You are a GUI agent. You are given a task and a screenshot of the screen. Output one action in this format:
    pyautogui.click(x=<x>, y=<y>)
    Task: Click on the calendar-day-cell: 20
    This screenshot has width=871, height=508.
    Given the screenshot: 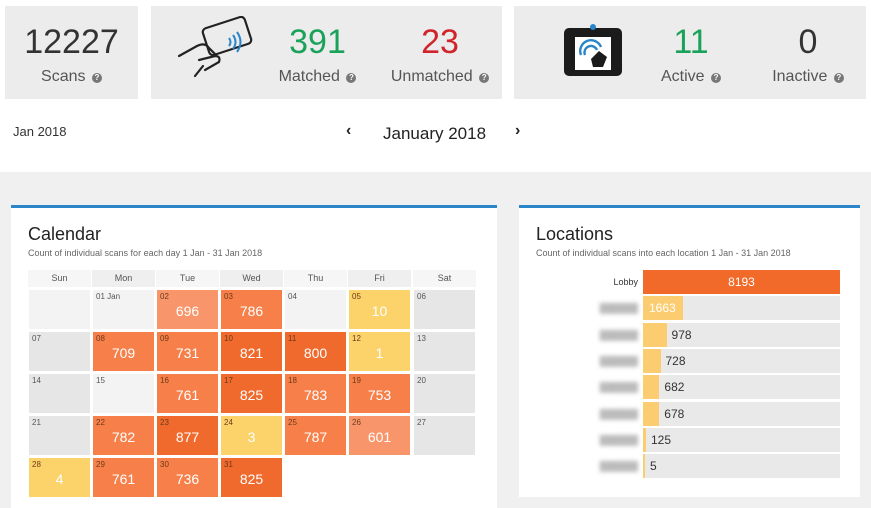 What is the action you would take?
    pyautogui.click(x=444, y=393)
    